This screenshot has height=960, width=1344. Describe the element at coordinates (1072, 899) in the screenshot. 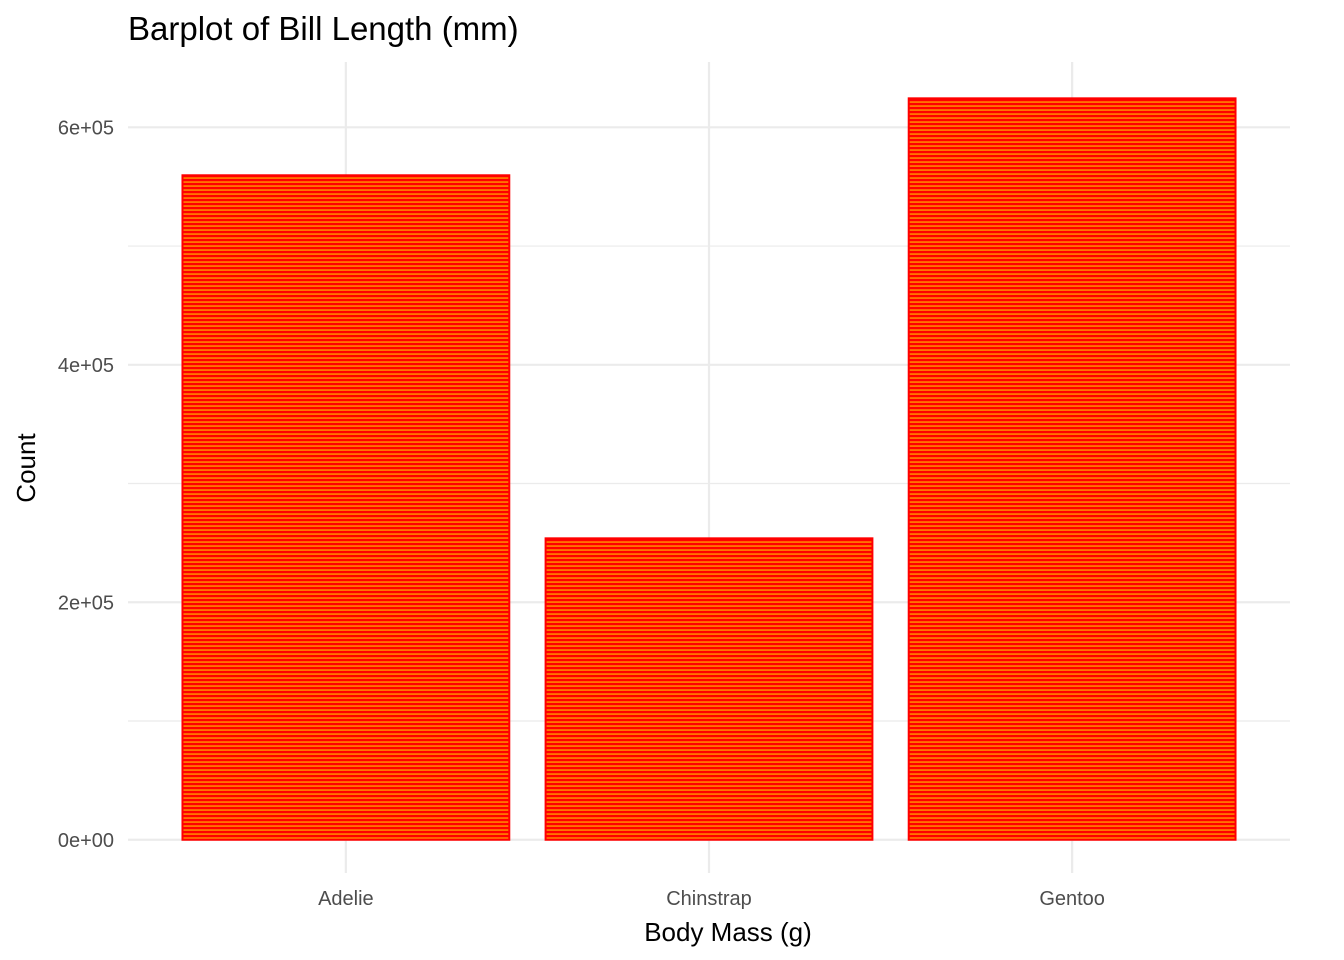

I see `x-tick-label: Gentoo` at that location.